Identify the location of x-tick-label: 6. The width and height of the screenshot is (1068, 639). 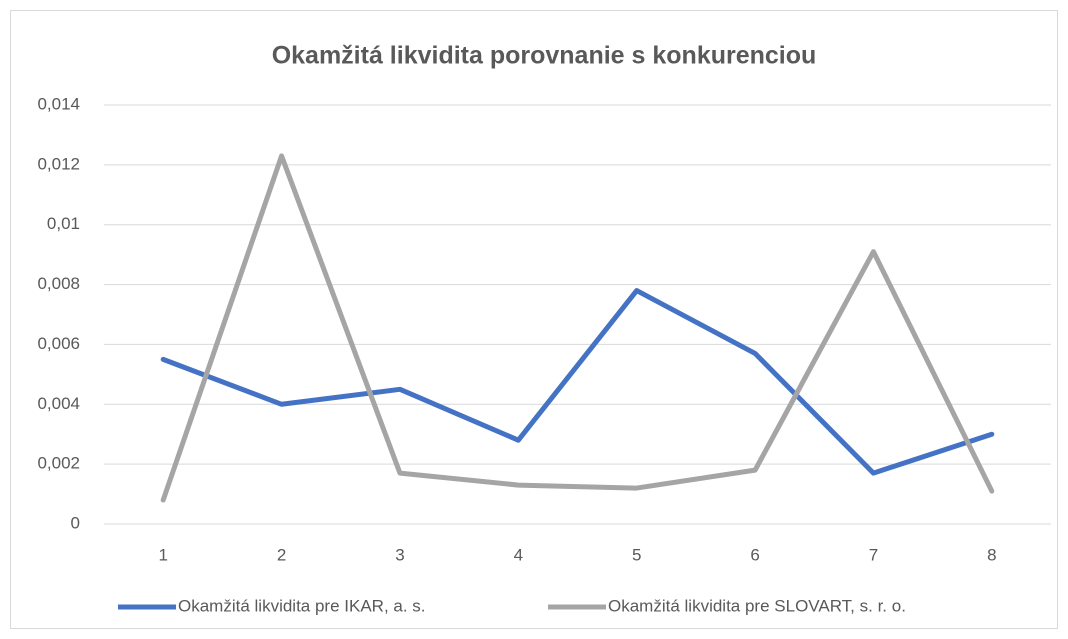
(754, 554).